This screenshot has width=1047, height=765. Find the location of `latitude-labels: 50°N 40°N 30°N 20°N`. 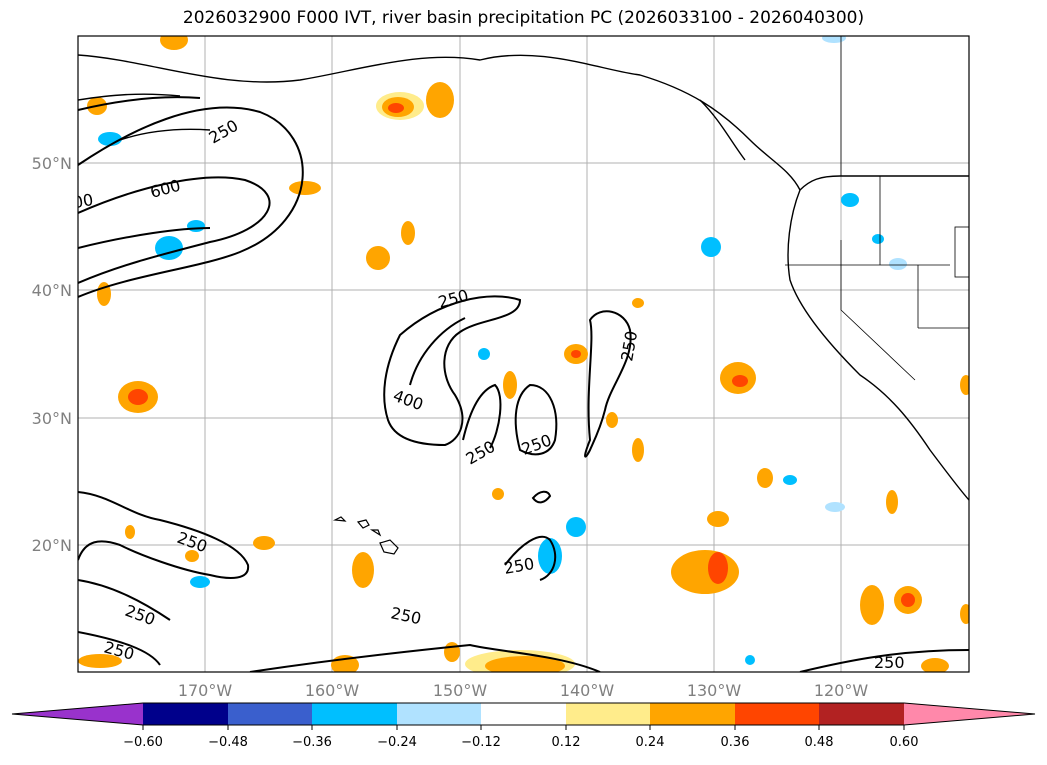

latitude-labels: 50°N 40°N 30°N 20°N is located at coordinates (52, 354).